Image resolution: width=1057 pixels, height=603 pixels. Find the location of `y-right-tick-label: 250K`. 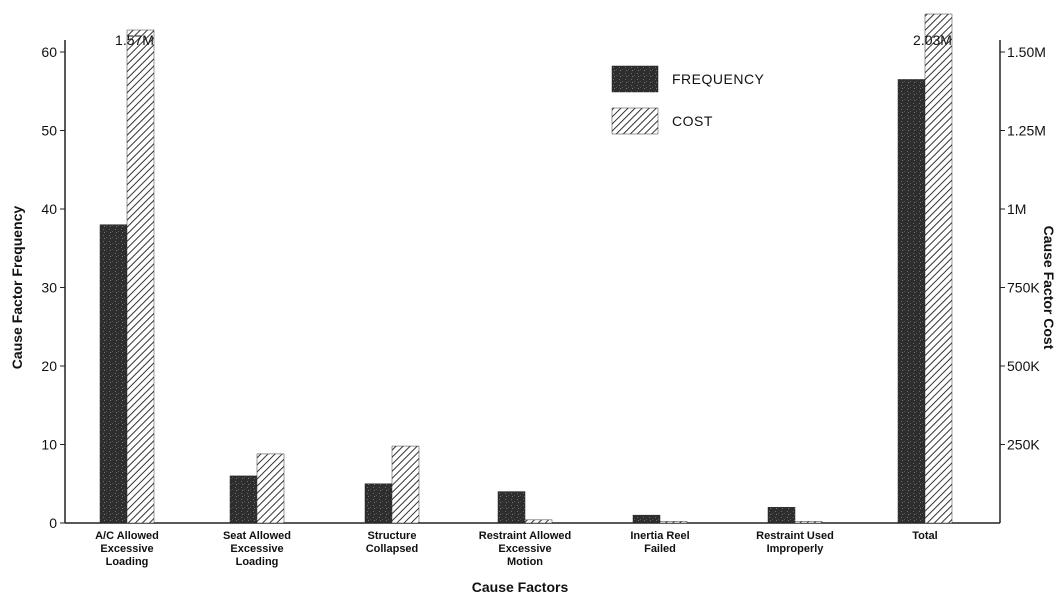

y-right-tick-label: 250K is located at coordinates (1023, 445).